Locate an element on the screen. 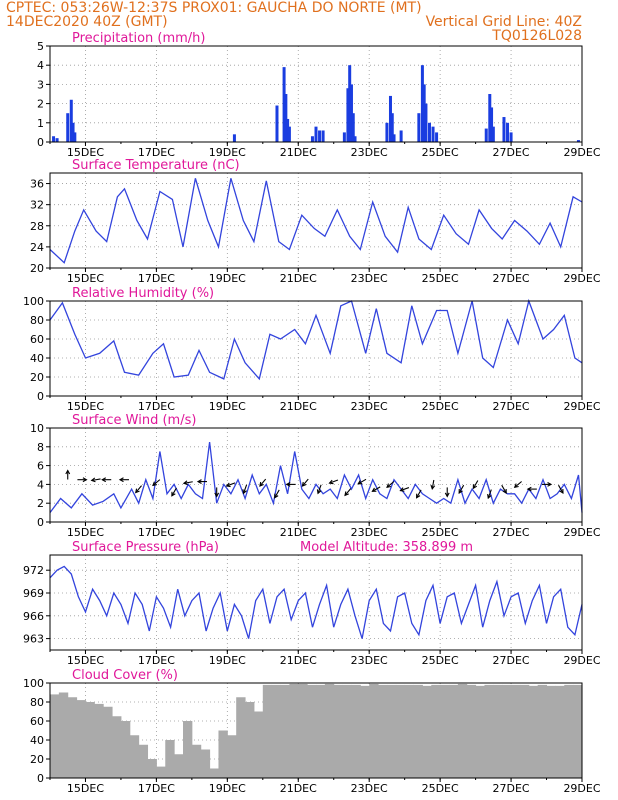 This screenshot has height=800, width=618. precipitation-xtick-label: 29DEC is located at coordinates (581, 152).